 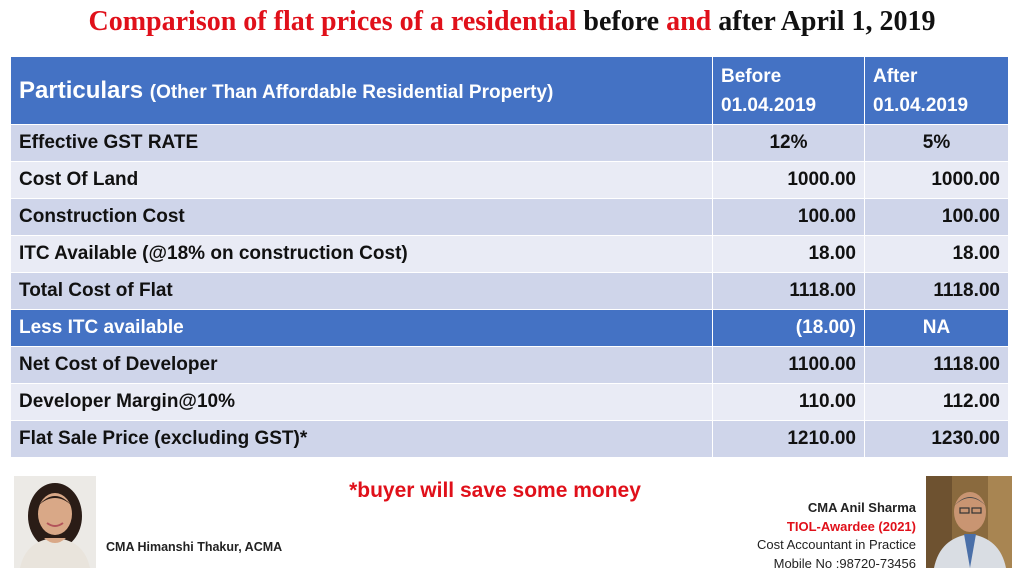 What do you see at coordinates (861, 507) in the screenshot?
I see `credit-right-name: CMA Anil Sharma` at bounding box center [861, 507].